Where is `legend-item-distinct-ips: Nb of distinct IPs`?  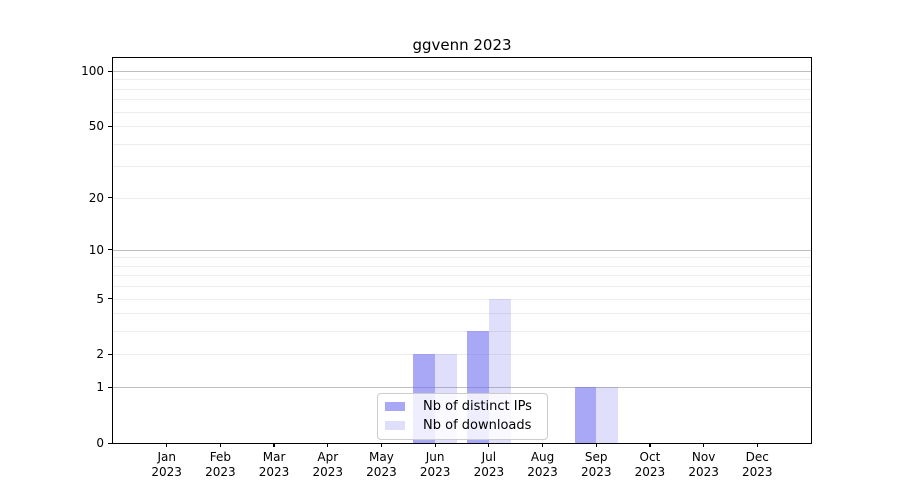 legend-item-distinct-ips: Nb of distinct IPs is located at coordinates (462, 406).